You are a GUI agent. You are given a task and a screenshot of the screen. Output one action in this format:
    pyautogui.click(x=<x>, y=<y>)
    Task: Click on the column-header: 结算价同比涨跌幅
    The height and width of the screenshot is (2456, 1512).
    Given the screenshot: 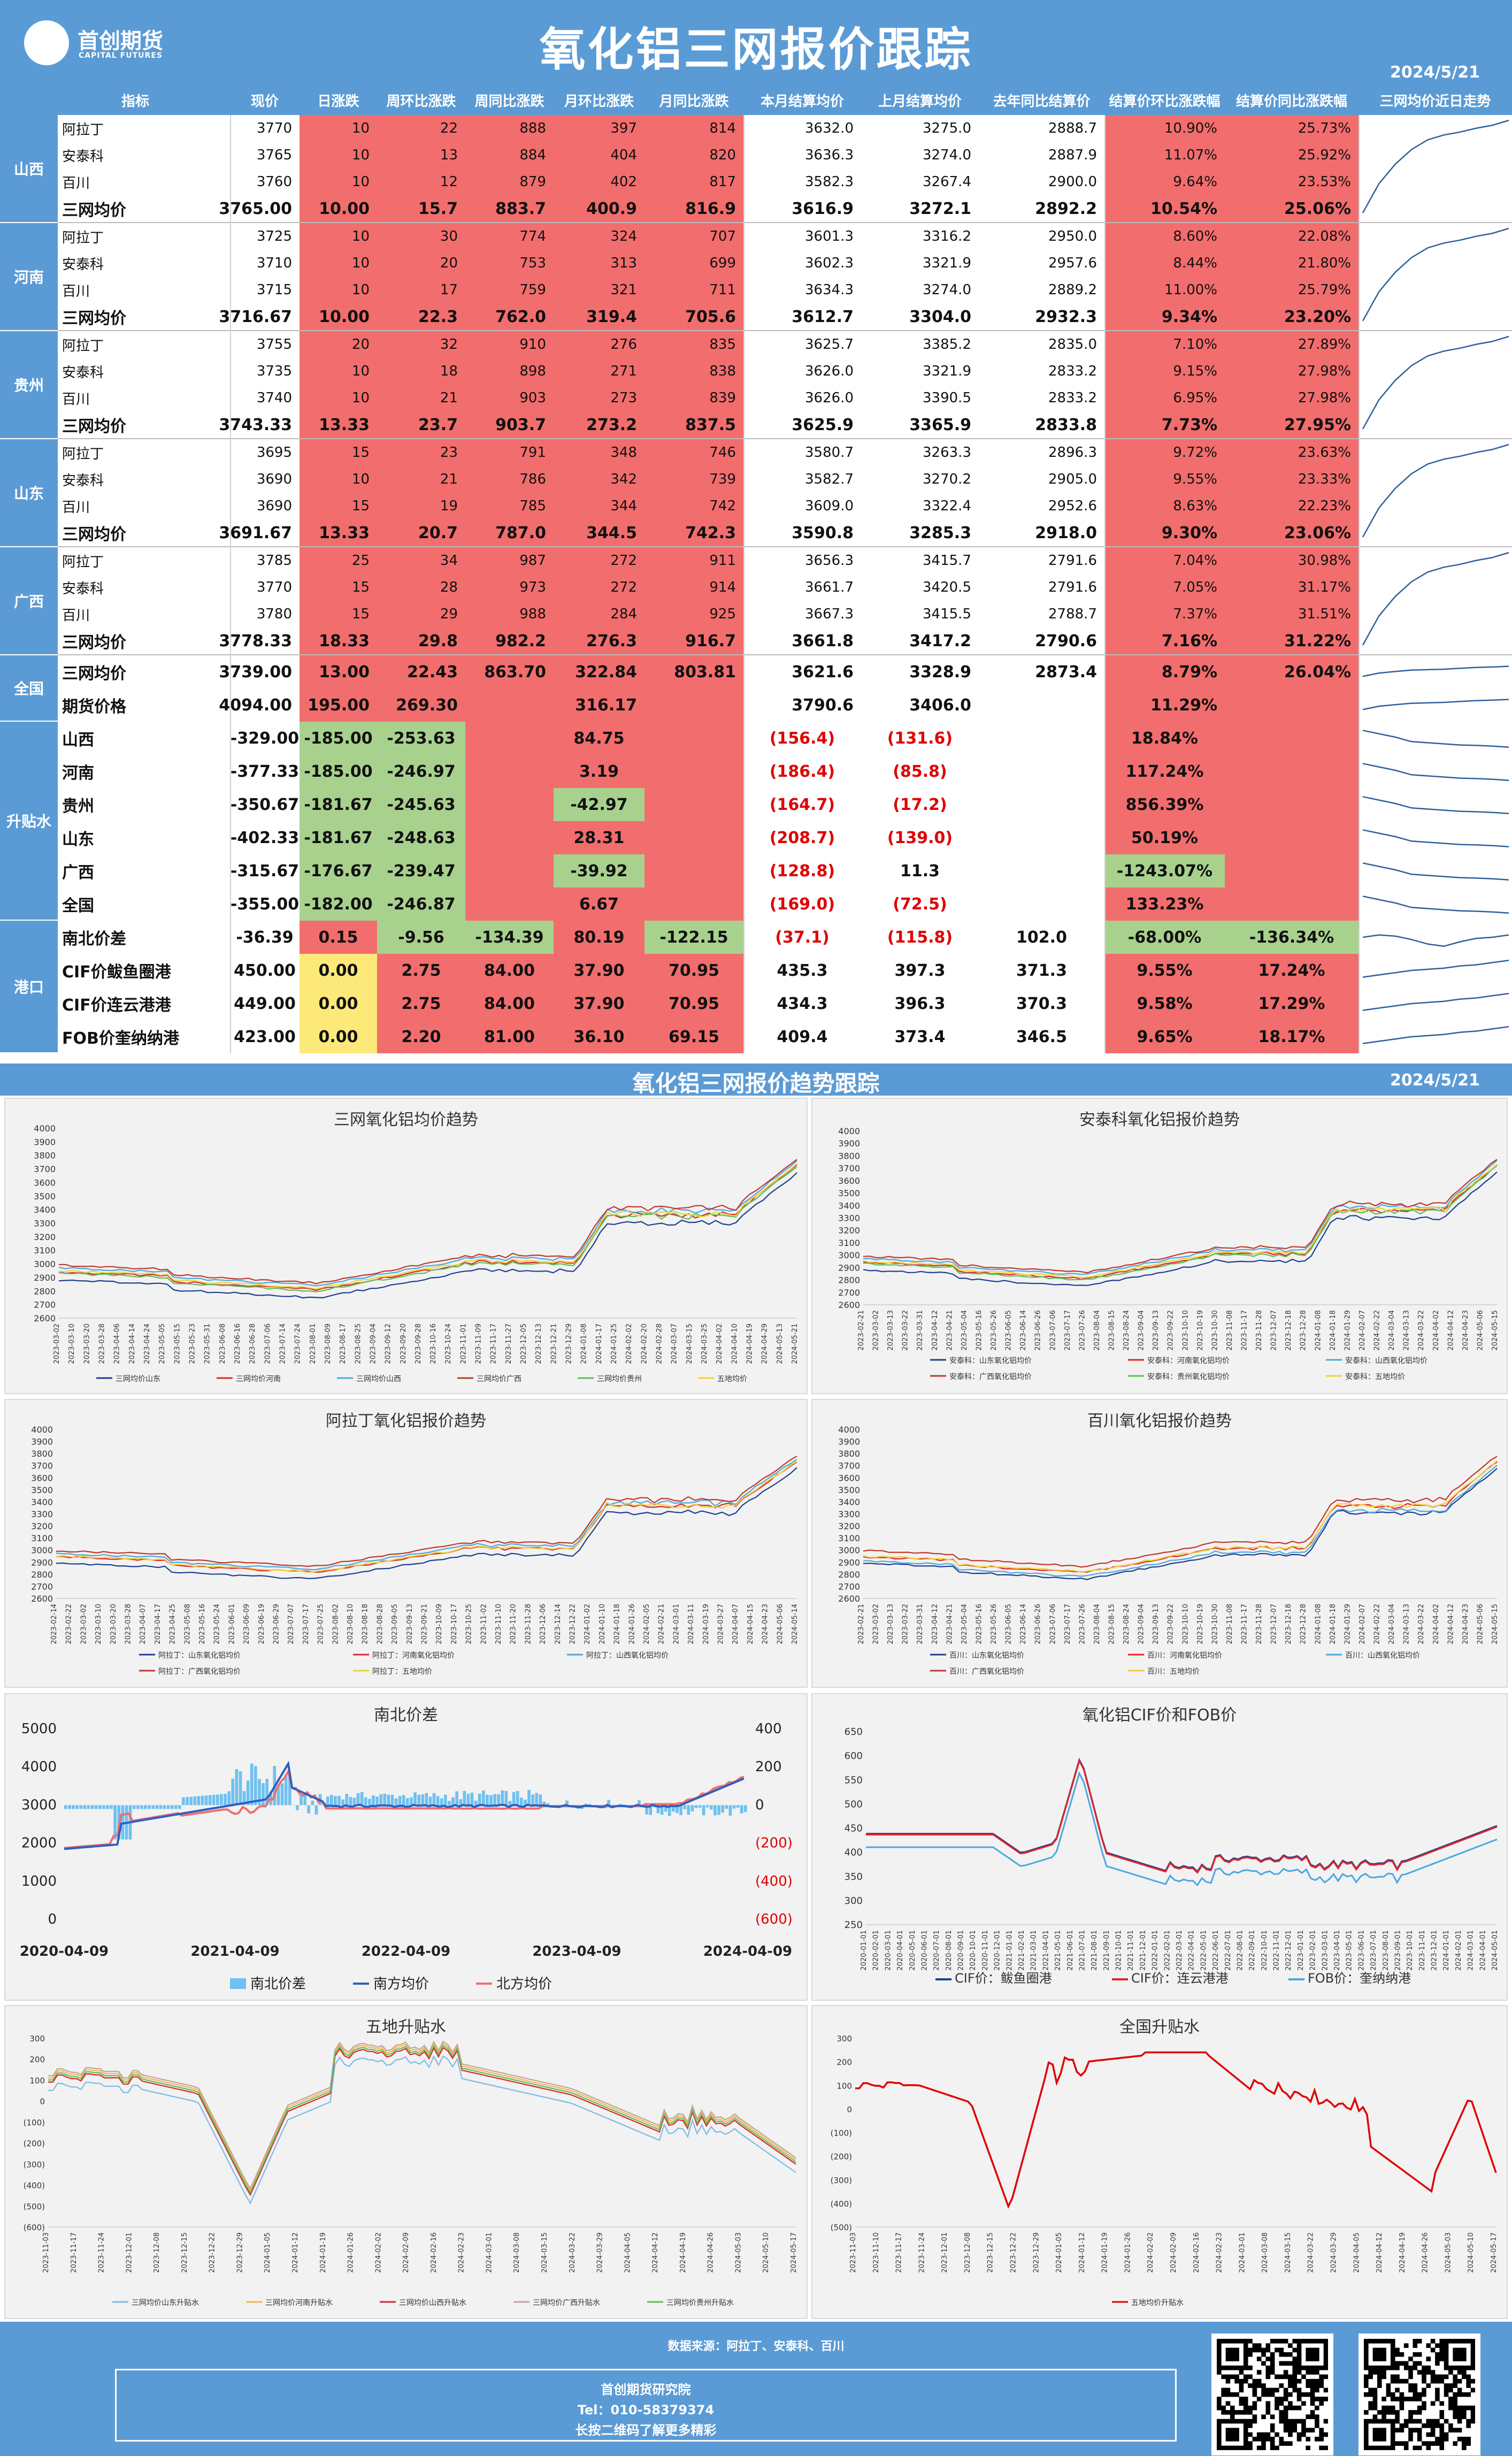 What is the action you would take?
    pyautogui.click(x=1291, y=102)
    